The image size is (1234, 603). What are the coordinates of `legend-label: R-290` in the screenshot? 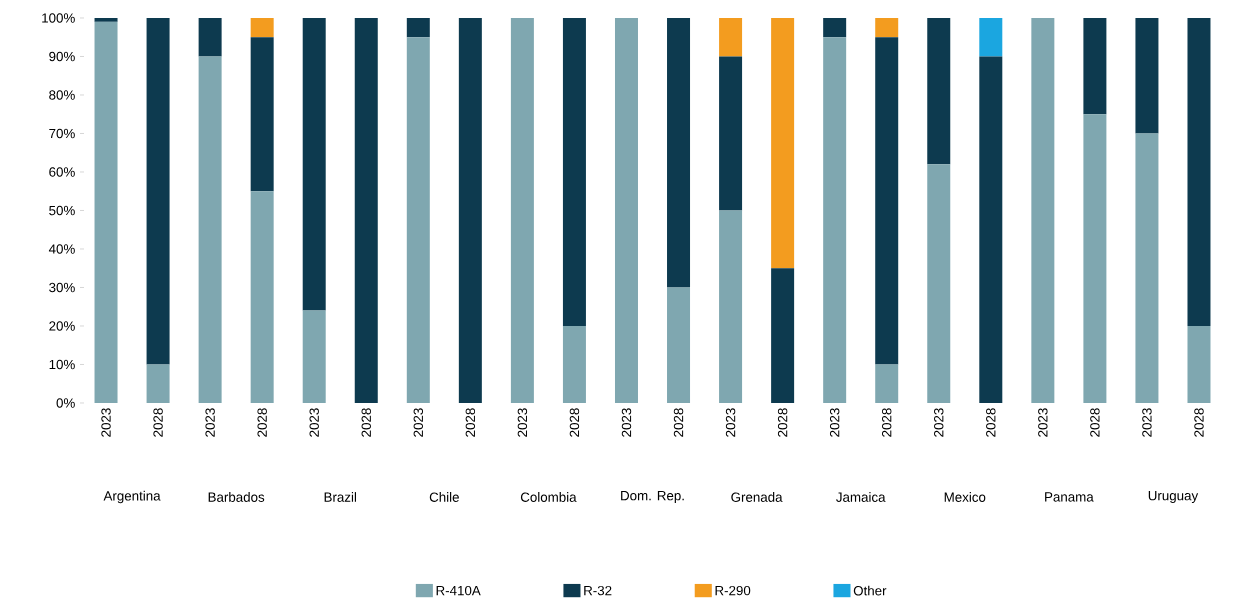 It's located at (733, 591).